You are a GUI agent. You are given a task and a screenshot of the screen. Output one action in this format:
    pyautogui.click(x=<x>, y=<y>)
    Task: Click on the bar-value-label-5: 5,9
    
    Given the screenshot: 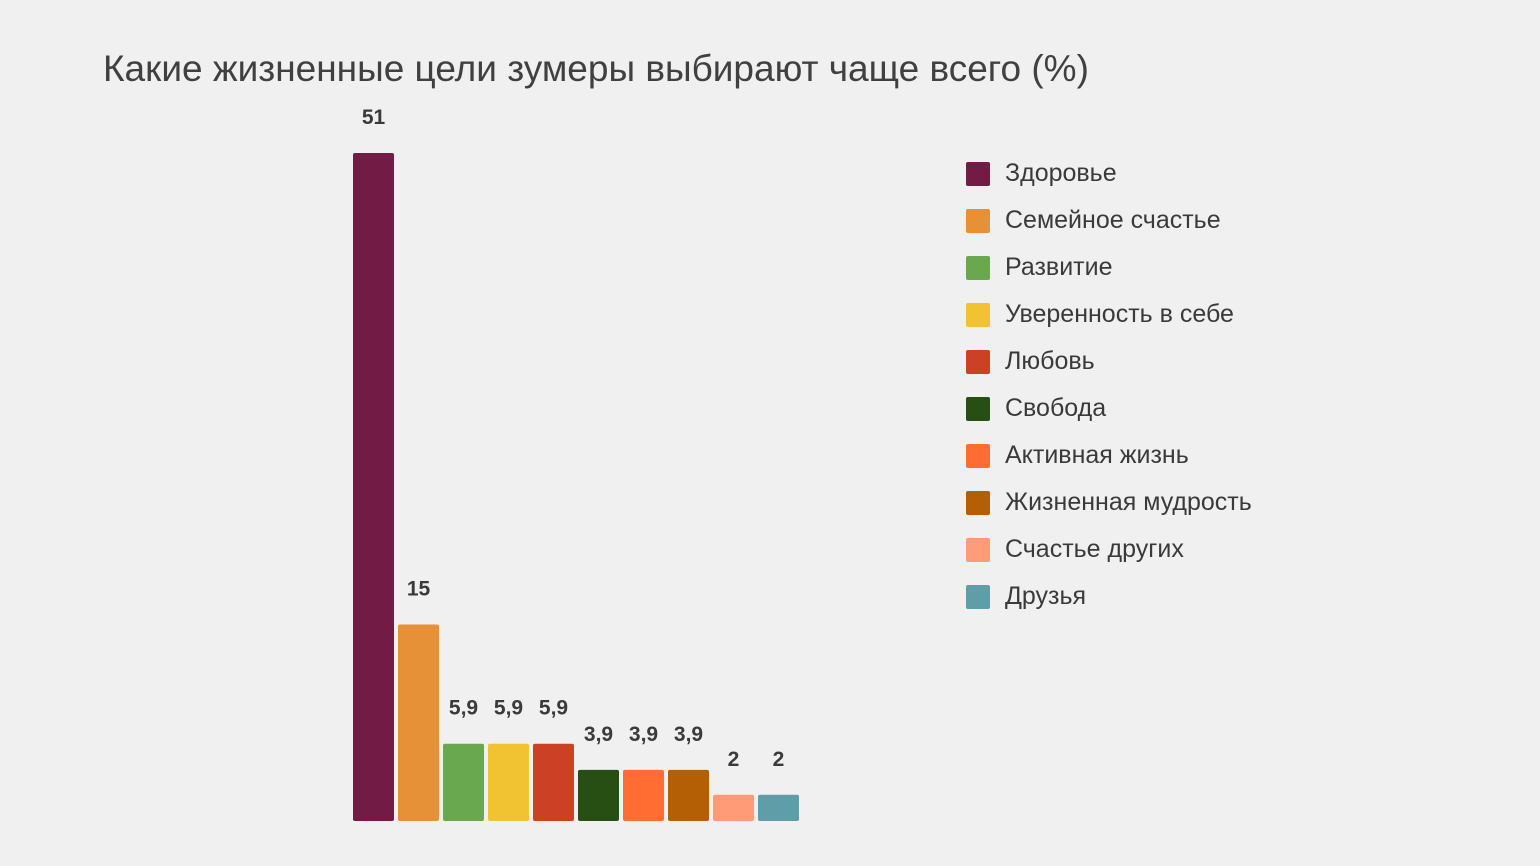 What is the action you would take?
    pyautogui.click(x=553, y=708)
    